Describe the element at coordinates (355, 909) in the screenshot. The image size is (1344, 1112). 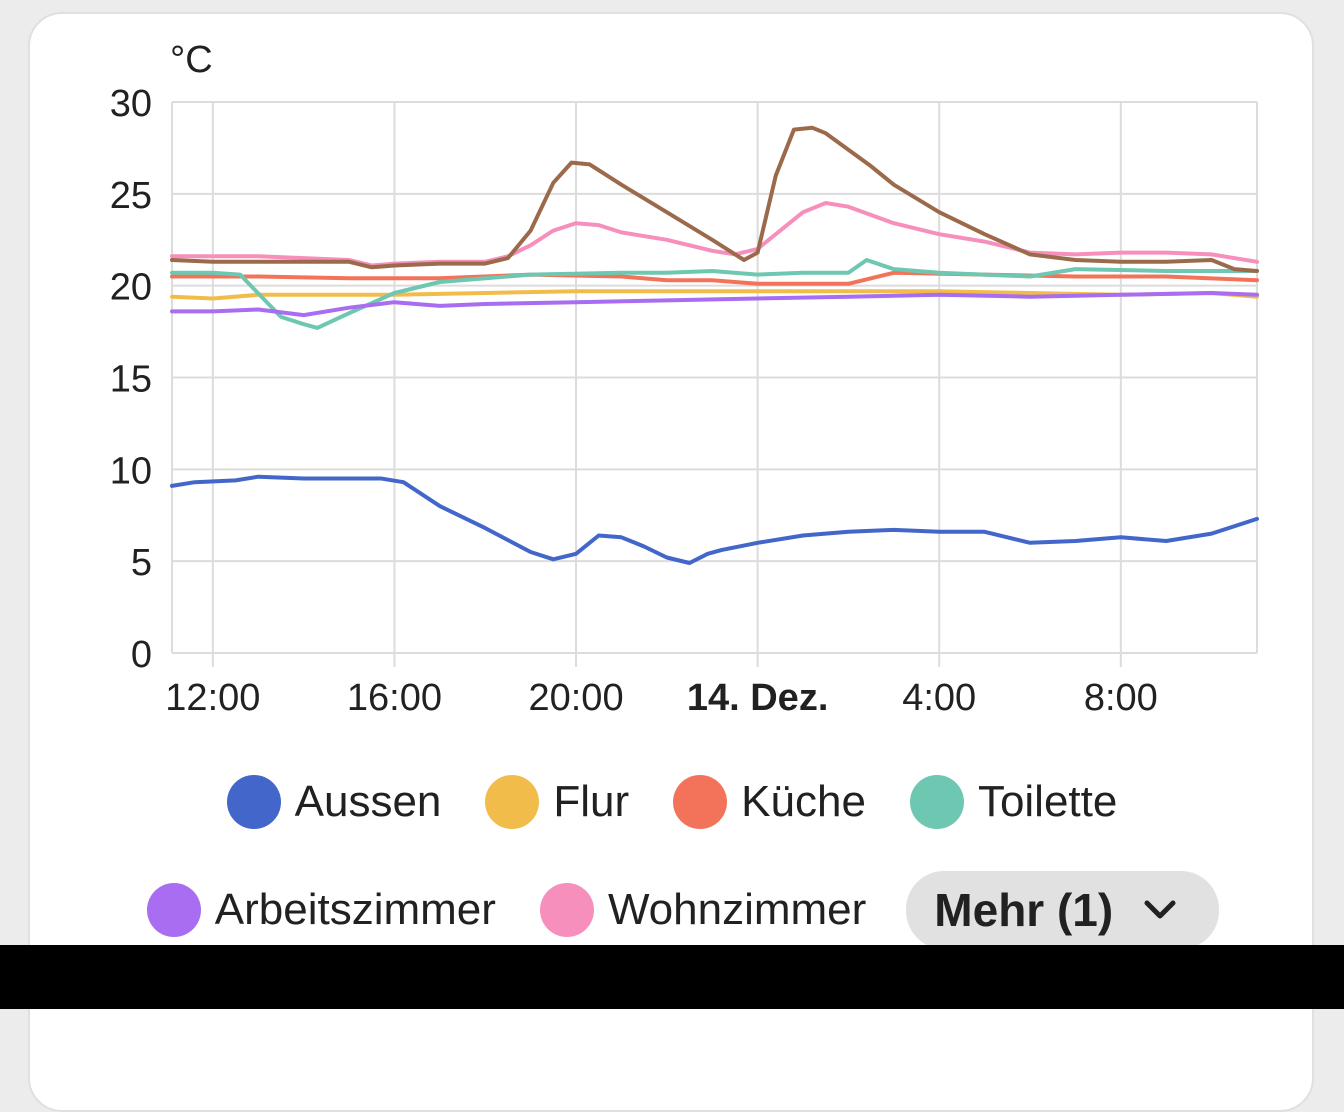
I see `legend-label-arbeitszimmer: Arbeitszimmer` at that location.